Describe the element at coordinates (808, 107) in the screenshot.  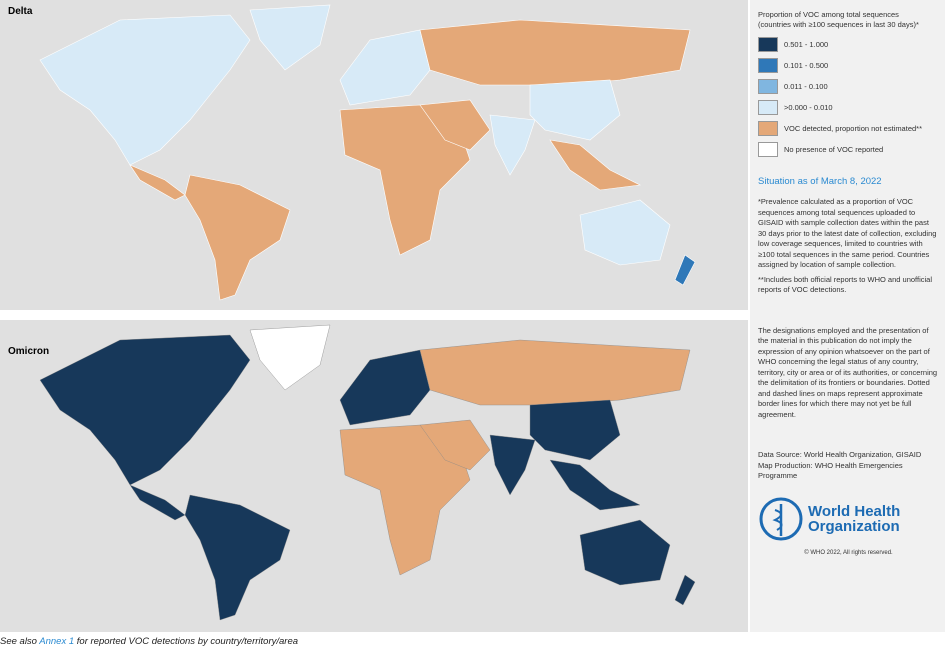
I see `legend-label: >0.000 - 0.010` at that location.